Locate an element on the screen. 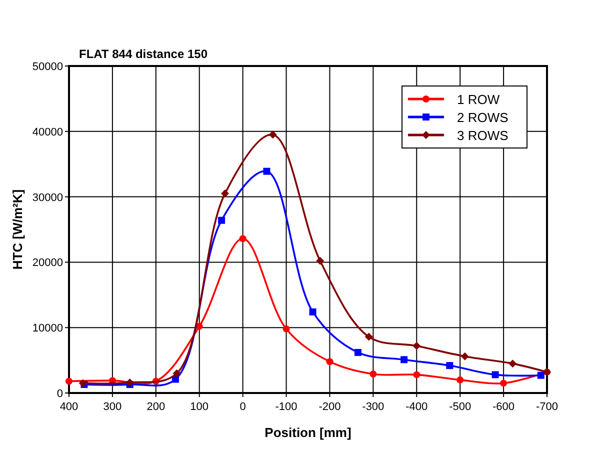  x-tick-label: -400 is located at coordinates (417, 407).